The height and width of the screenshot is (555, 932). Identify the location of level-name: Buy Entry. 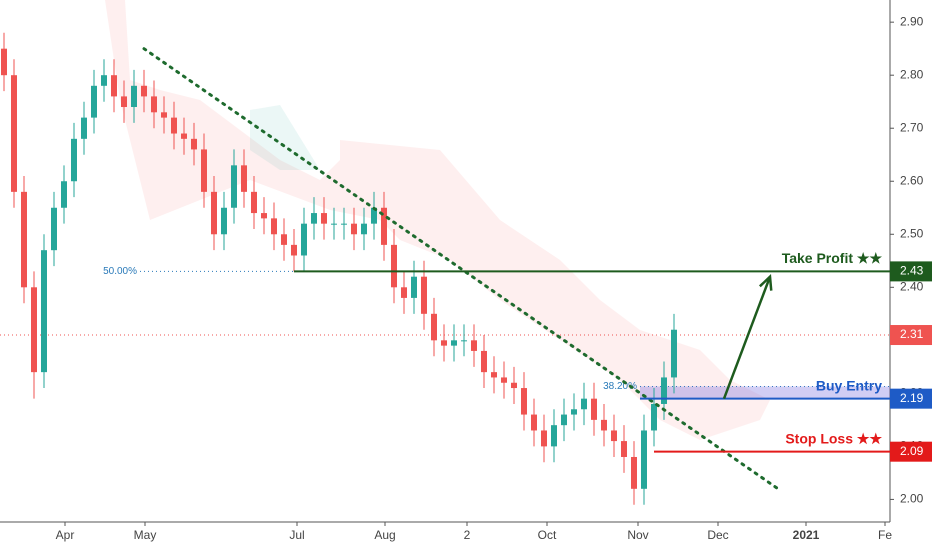
(849, 385).